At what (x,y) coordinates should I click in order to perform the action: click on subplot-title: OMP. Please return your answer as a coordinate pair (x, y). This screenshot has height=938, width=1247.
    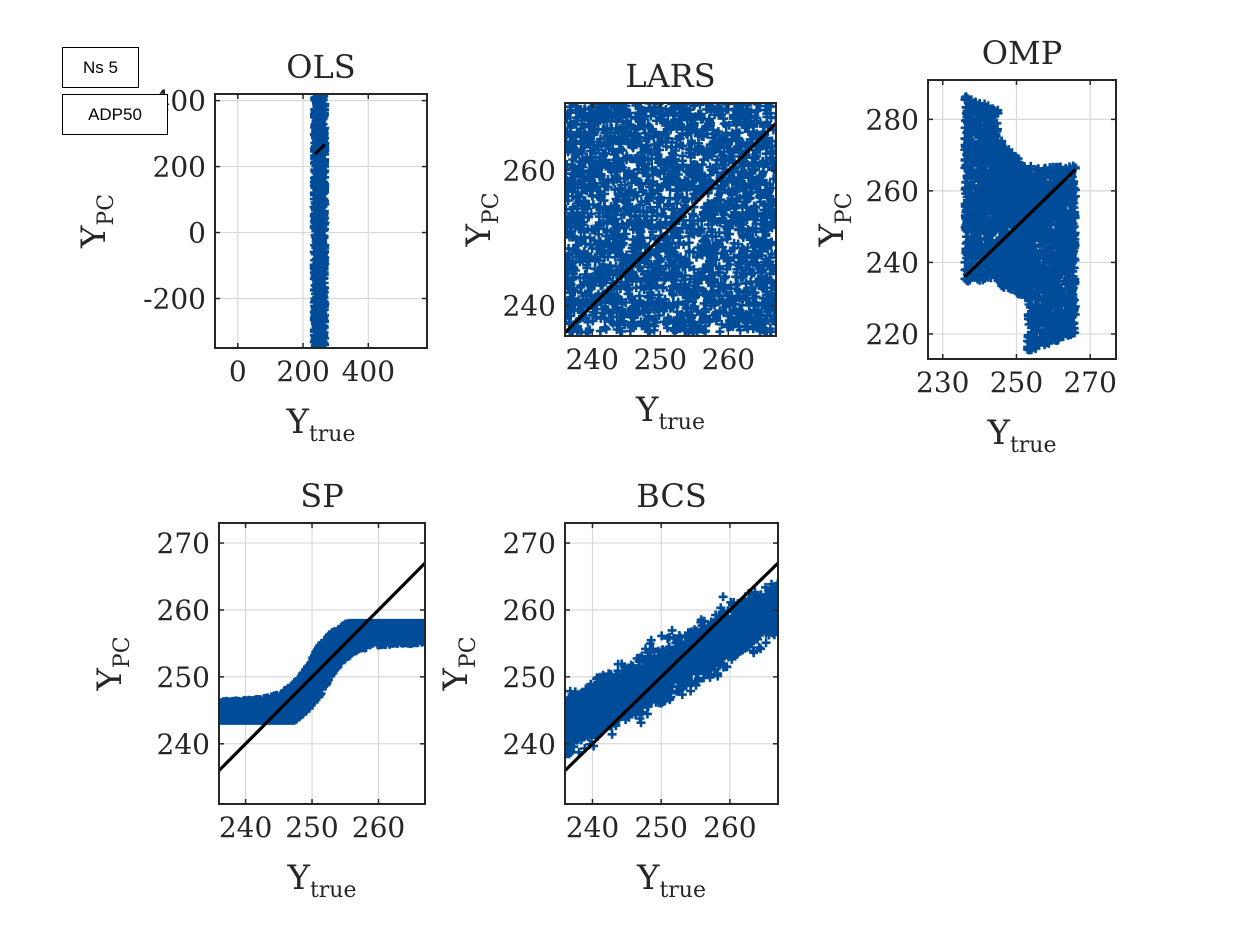
    Looking at the image, I should click on (1022, 53).